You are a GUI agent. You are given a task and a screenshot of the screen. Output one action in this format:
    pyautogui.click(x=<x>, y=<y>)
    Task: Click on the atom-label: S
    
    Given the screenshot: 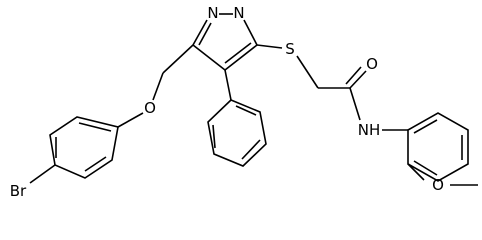 What is the action you would take?
    pyautogui.click(x=290, y=49)
    